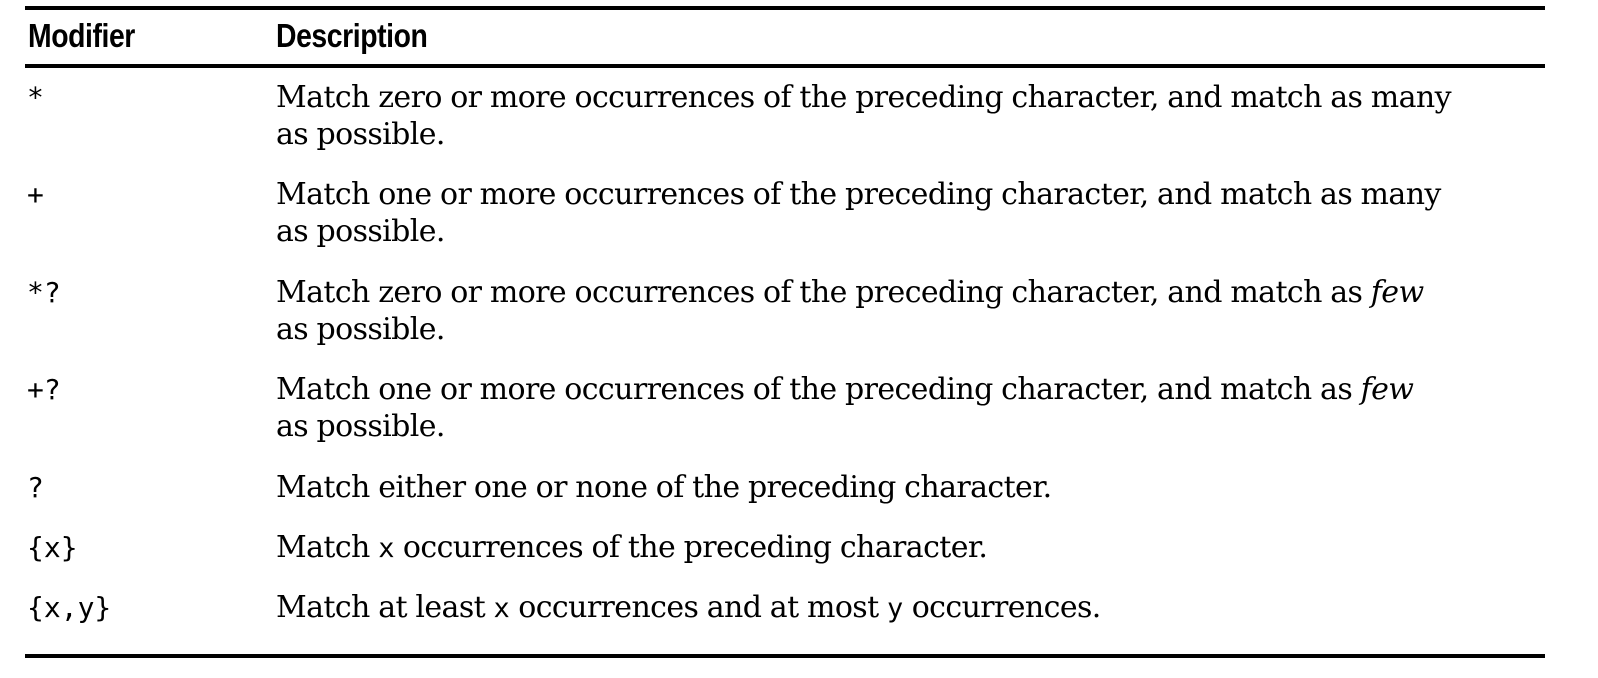  What do you see at coordinates (35, 97) in the screenshot?
I see `modifier-cell: *` at bounding box center [35, 97].